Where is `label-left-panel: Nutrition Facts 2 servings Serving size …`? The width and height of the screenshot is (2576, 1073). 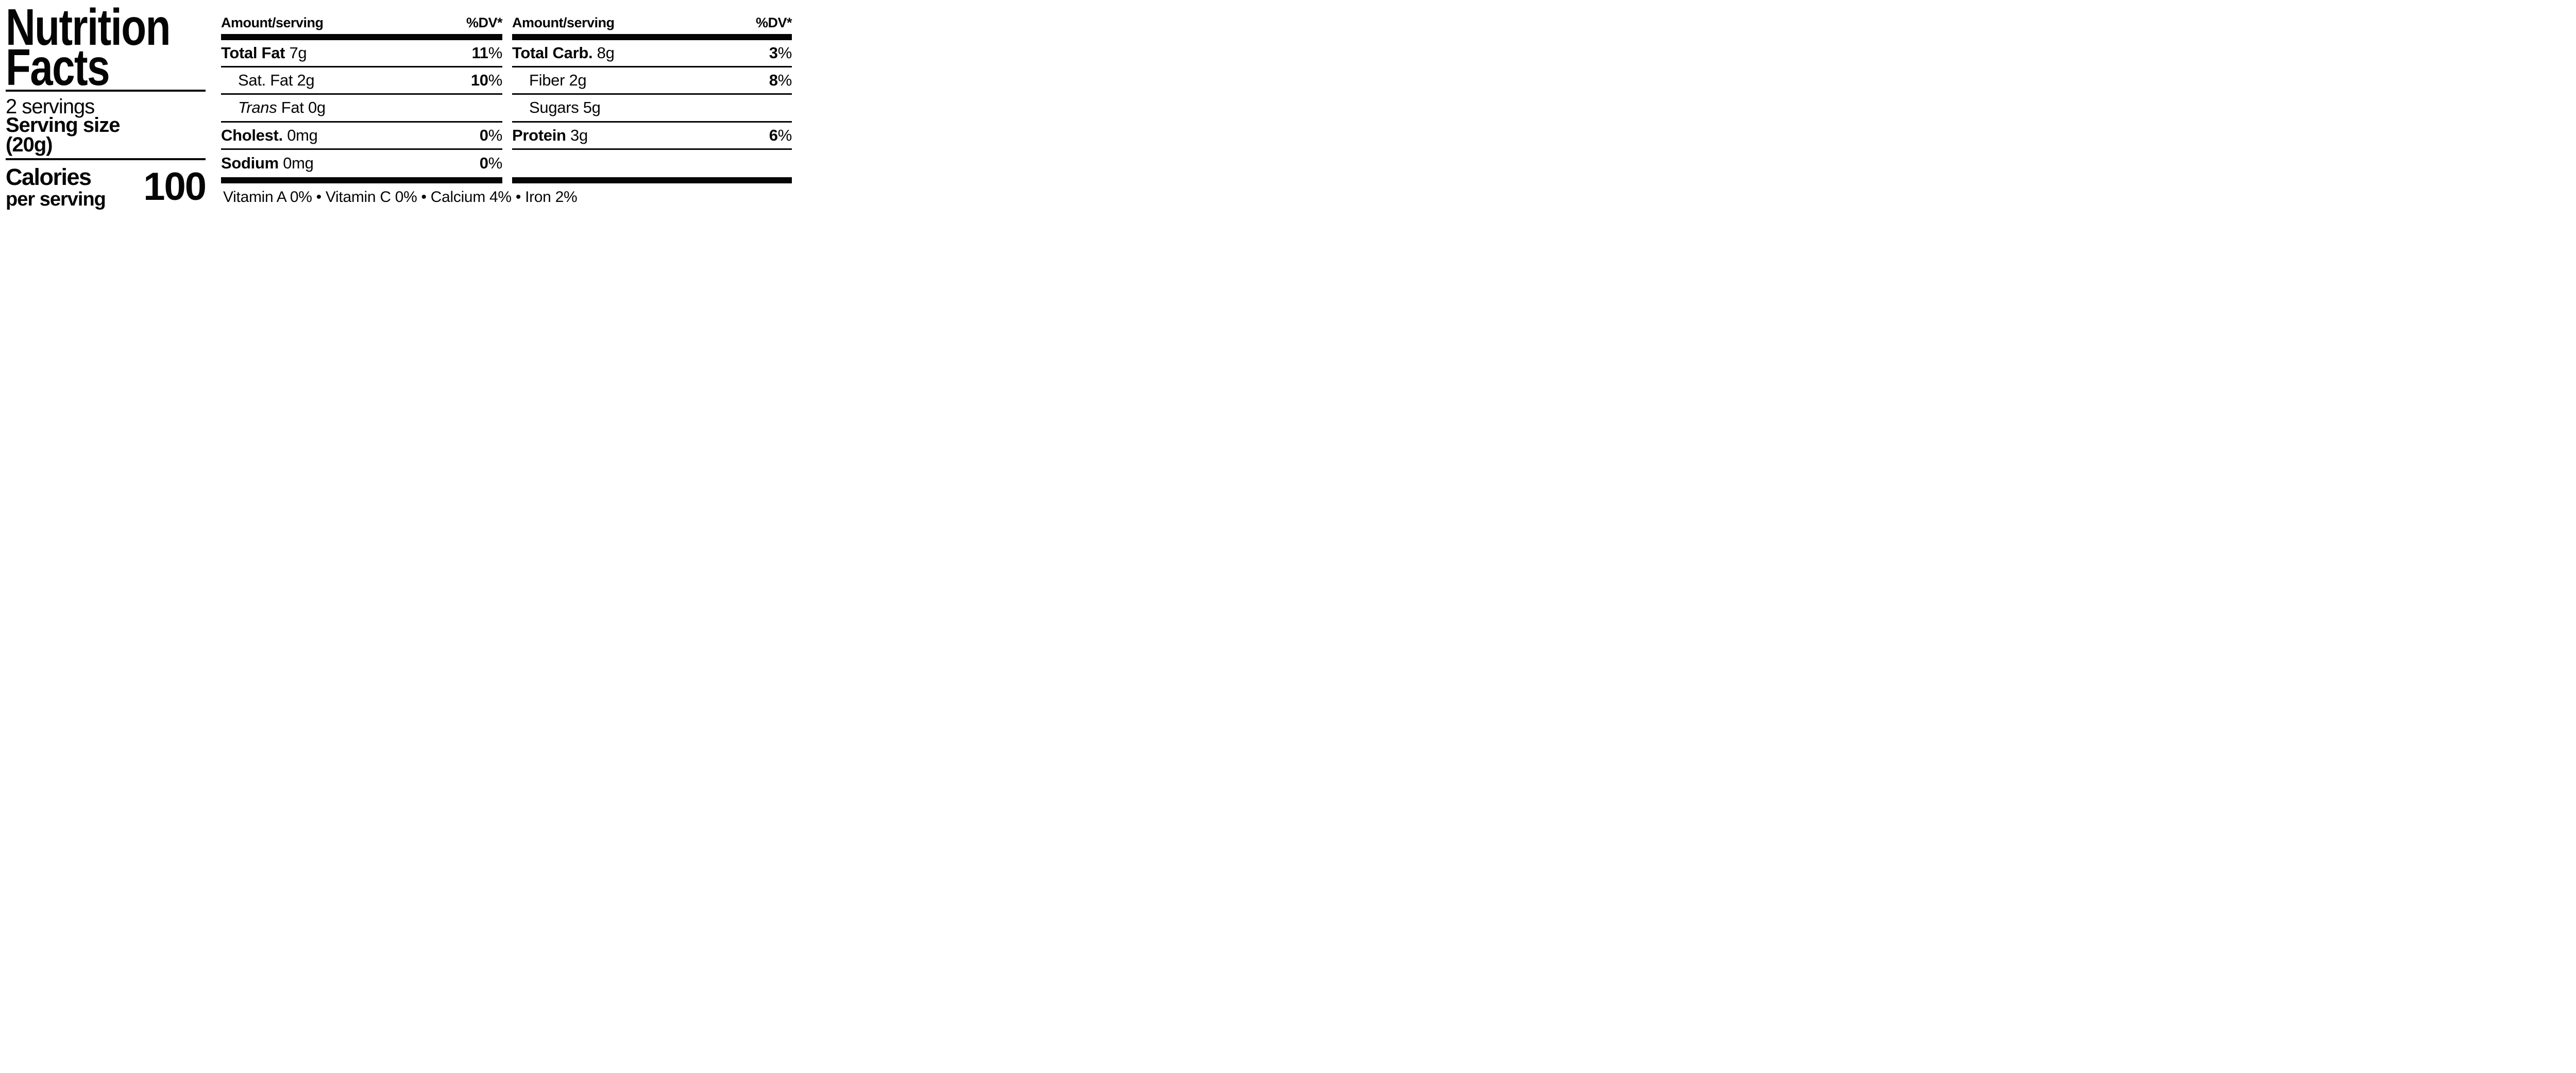 label-left-panel: Nutrition Facts 2 servings Serving size … is located at coordinates (108, 107).